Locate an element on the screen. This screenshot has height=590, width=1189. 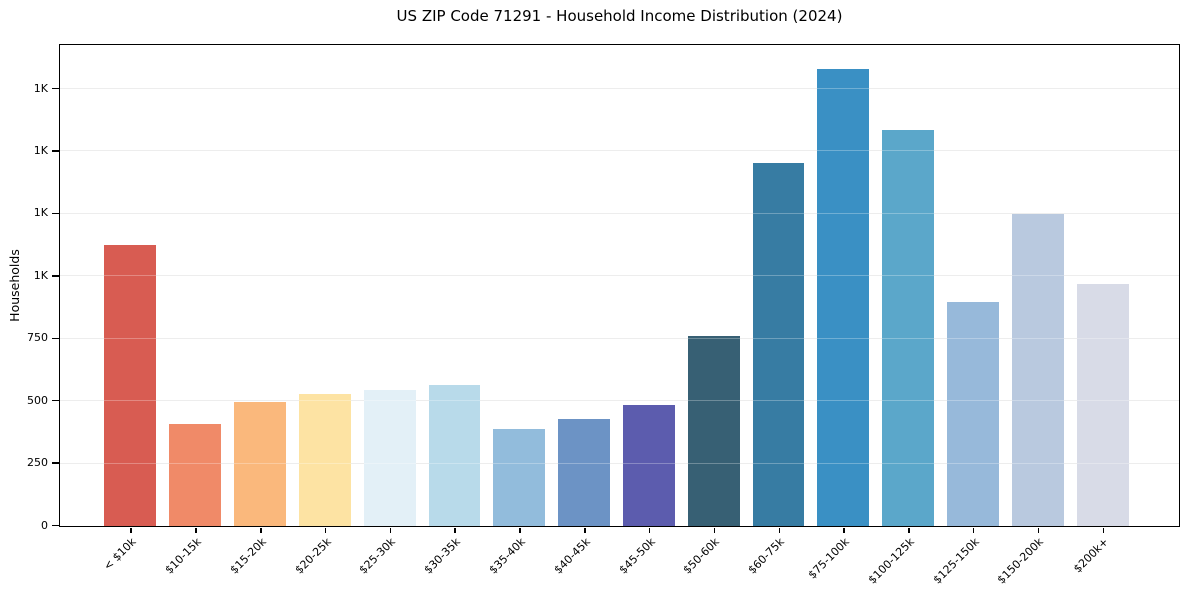
bar-slot: $60-75k is located at coordinates (778, 311).